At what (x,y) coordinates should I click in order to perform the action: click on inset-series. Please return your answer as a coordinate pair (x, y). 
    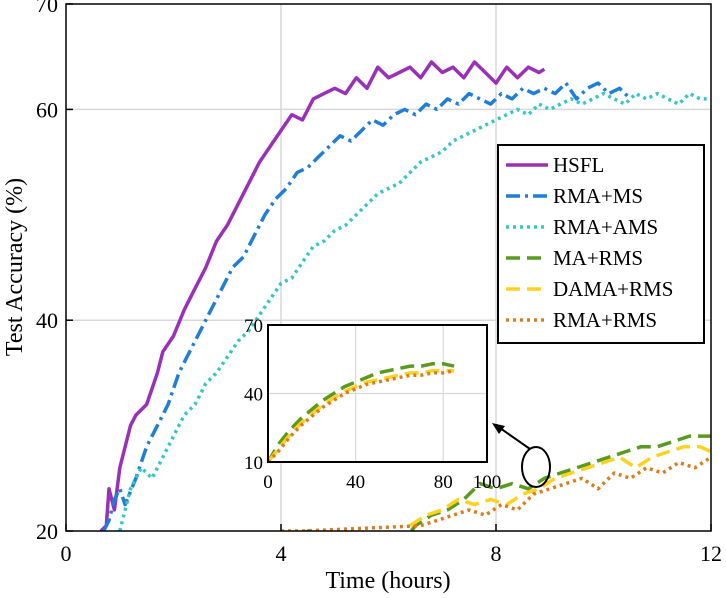
    Looking at the image, I should click on (361, 412).